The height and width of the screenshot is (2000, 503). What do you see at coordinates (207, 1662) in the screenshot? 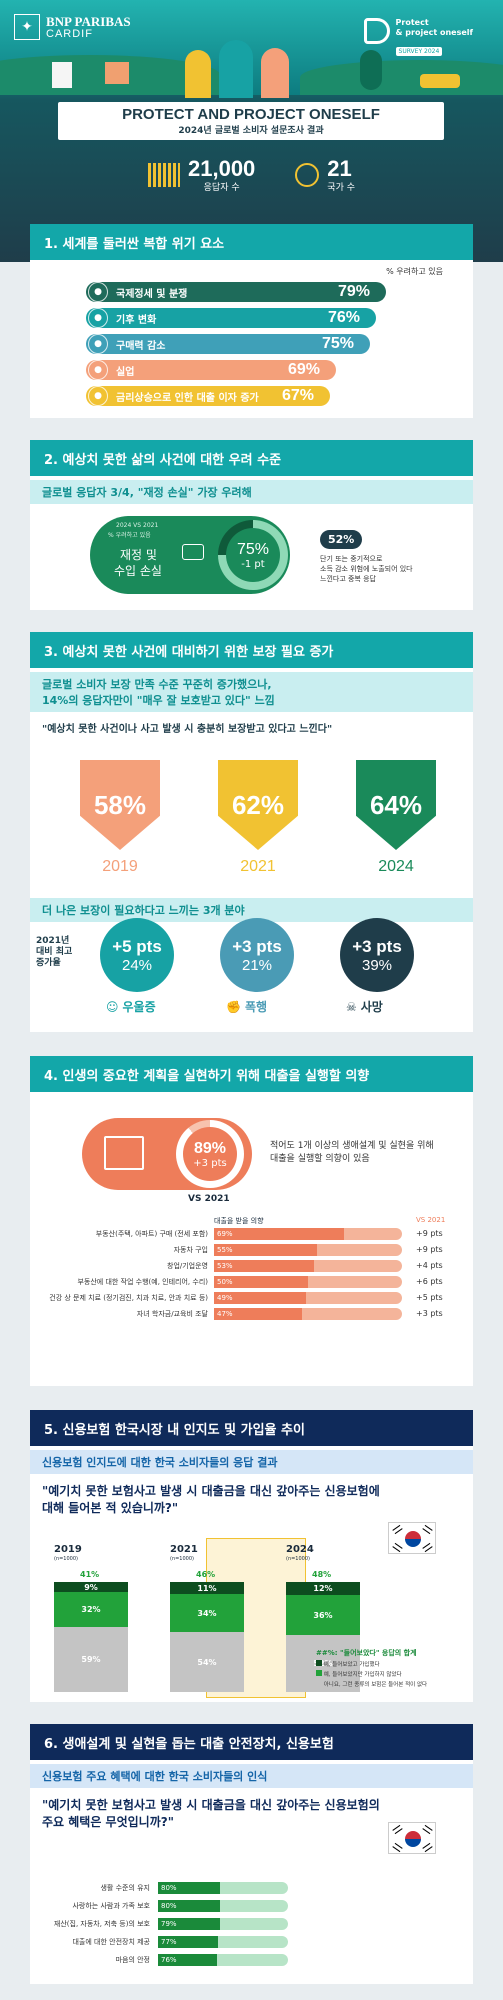
I see `stack-segment: 54%` at bounding box center [207, 1662].